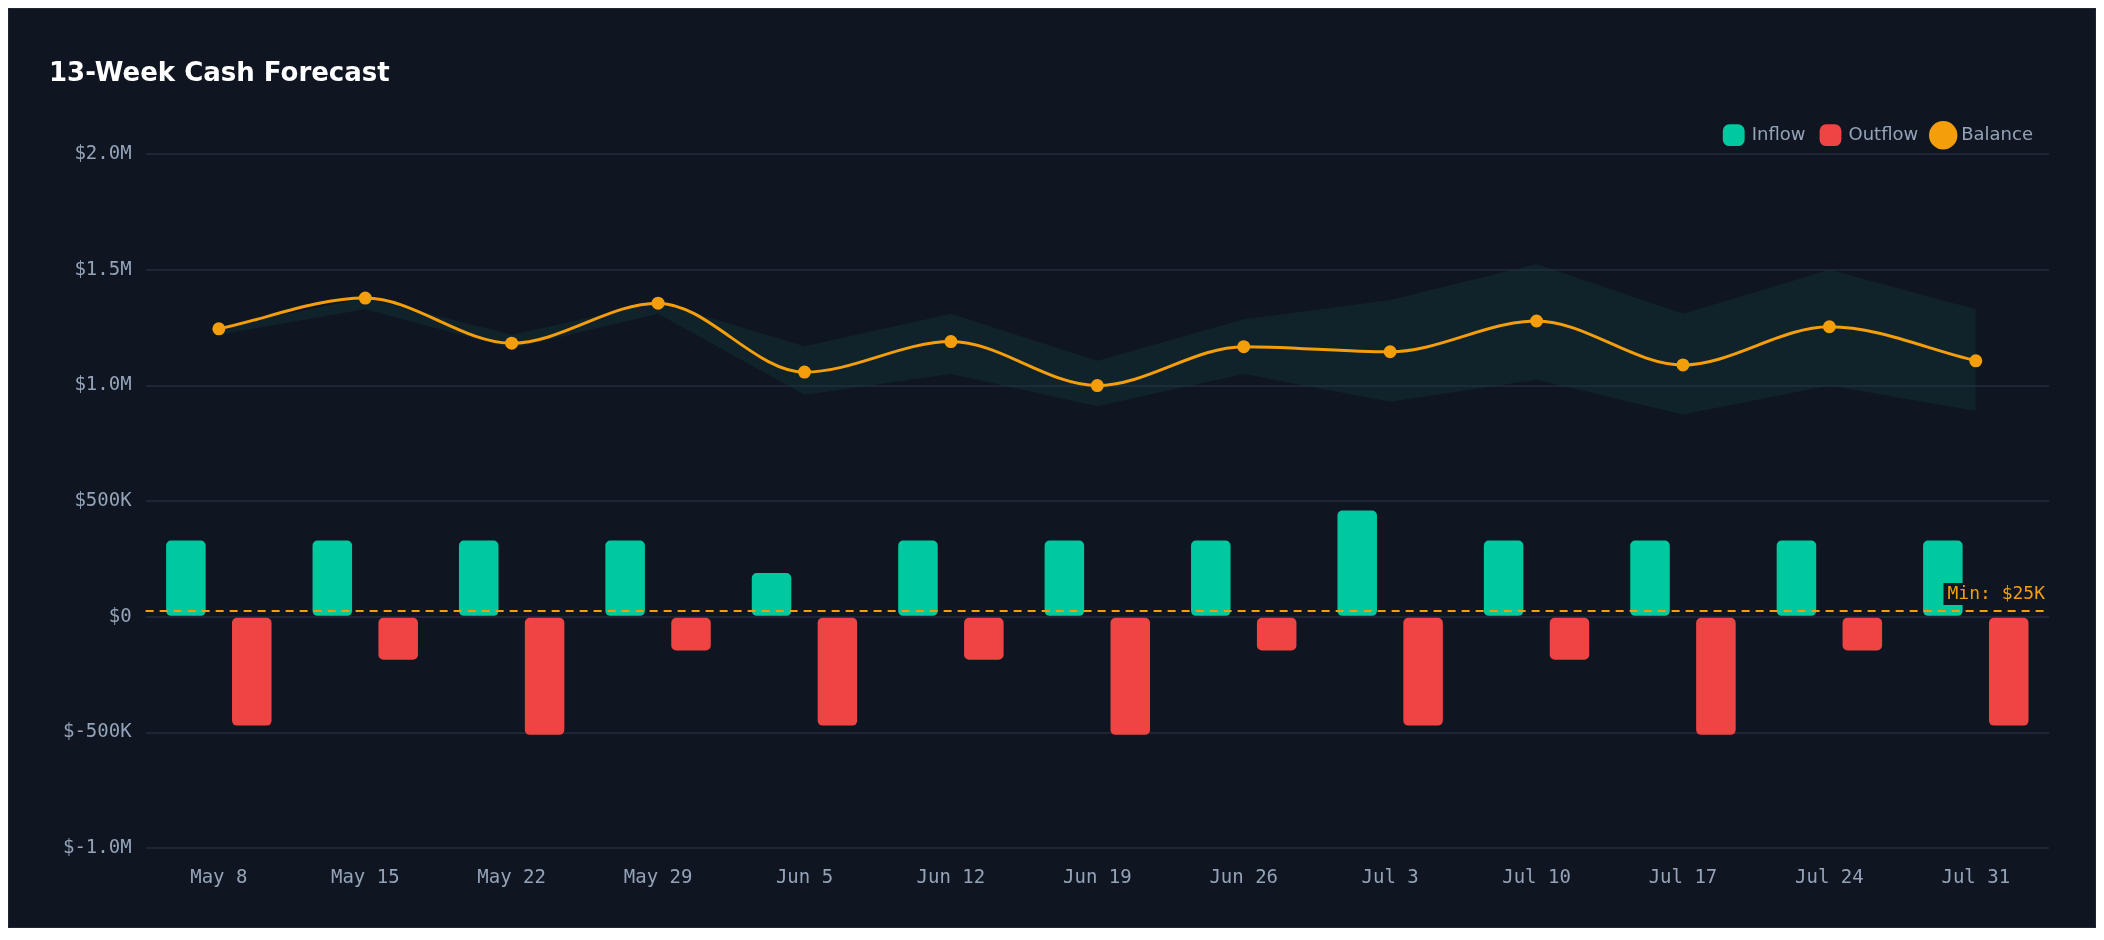 Image resolution: width=2104 pixels, height=940 pixels. I want to click on x-tick-label: Jun 19, so click(1097, 875).